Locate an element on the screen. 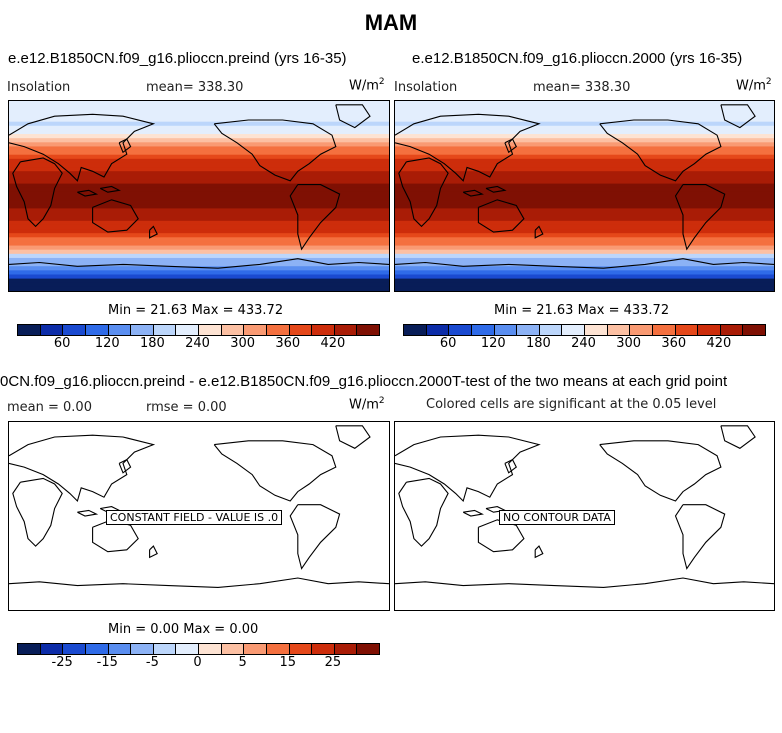 Image resolution: width=782 pixels, height=733 pixels. panel3-units: W/m2 is located at coordinates (367, 404).